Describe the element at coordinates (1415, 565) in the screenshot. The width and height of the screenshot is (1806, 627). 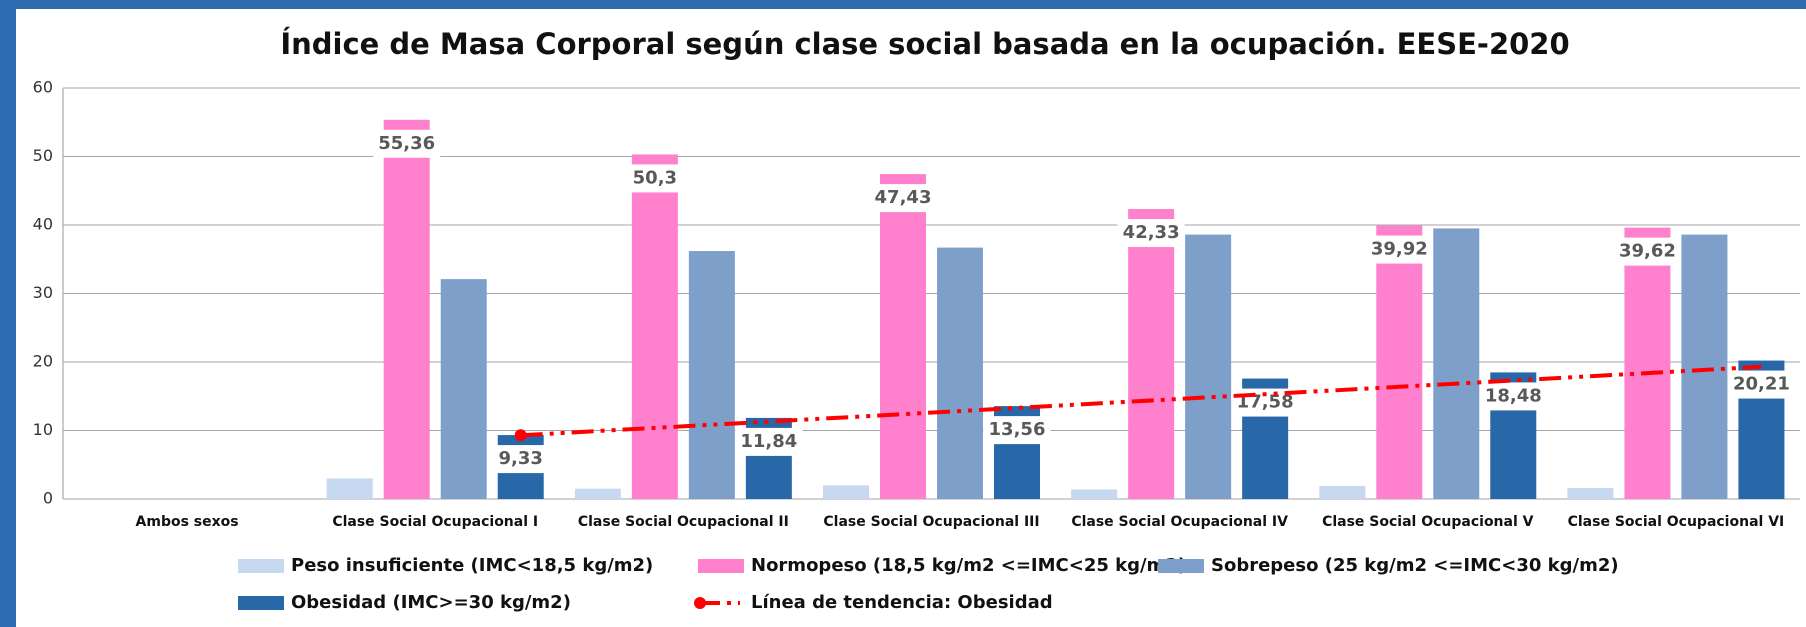
I see `legend-label: Sobrepeso (25 kg/m2 <=IMC<30 kg/m2)` at that location.